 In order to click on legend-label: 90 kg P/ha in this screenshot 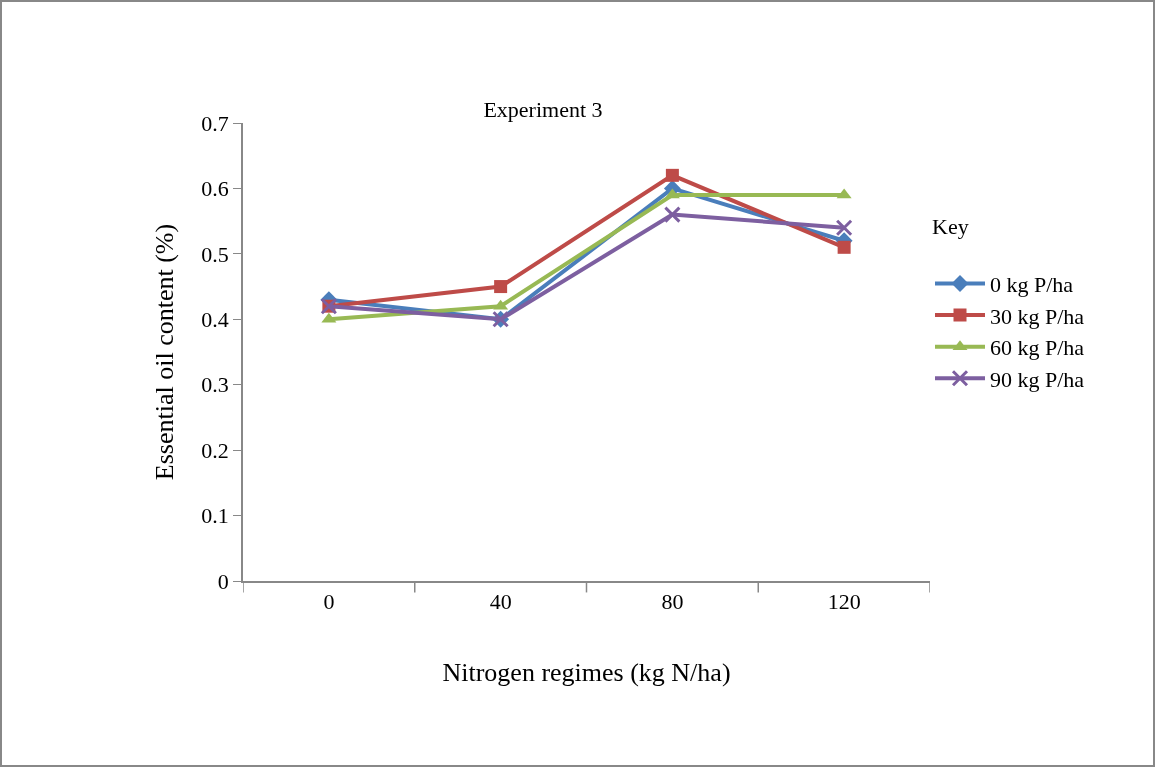, I will do `click(1037, 379)`.